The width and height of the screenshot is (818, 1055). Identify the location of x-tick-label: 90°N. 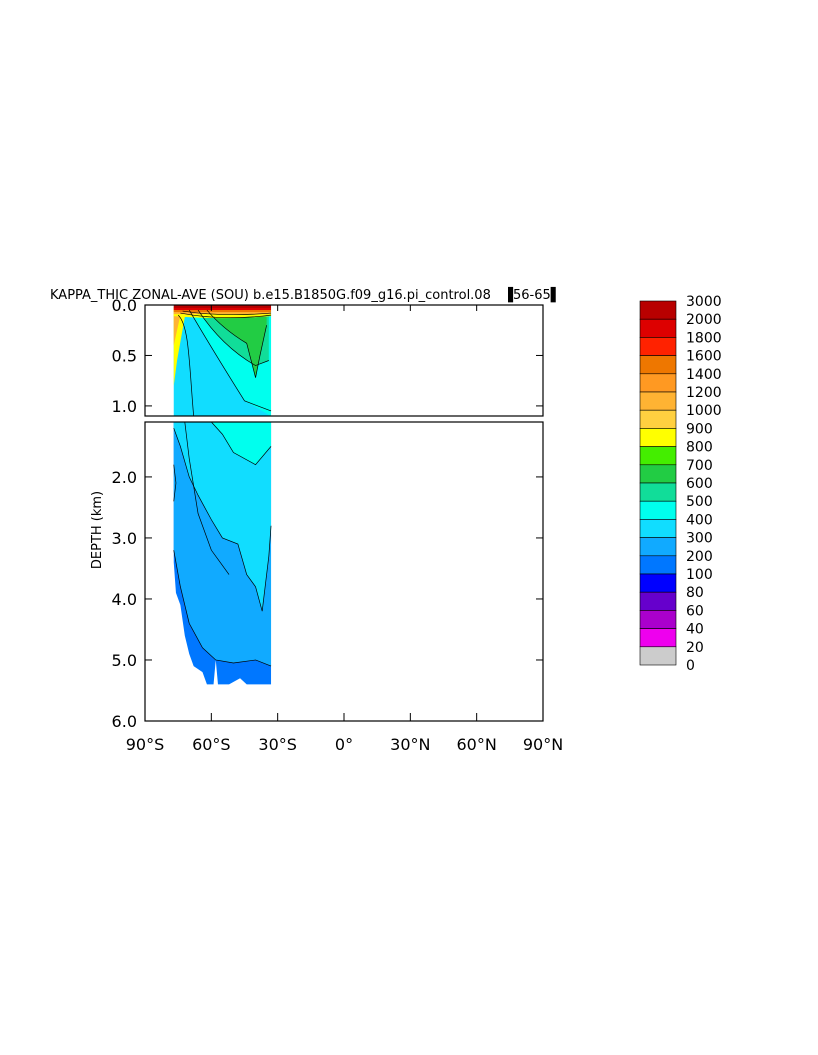
(543, 744).